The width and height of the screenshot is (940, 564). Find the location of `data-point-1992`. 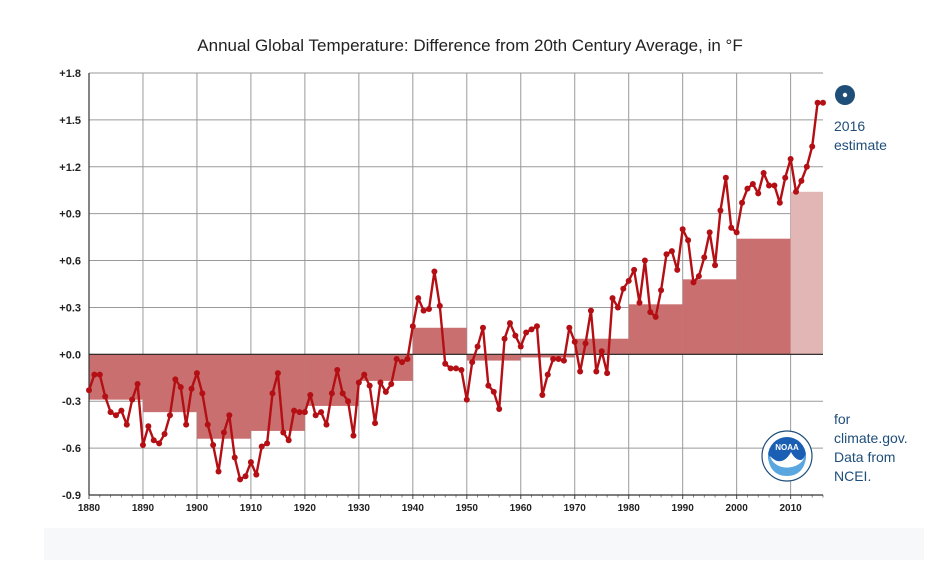

data-point-1992 is located at coordinates (693, 282).